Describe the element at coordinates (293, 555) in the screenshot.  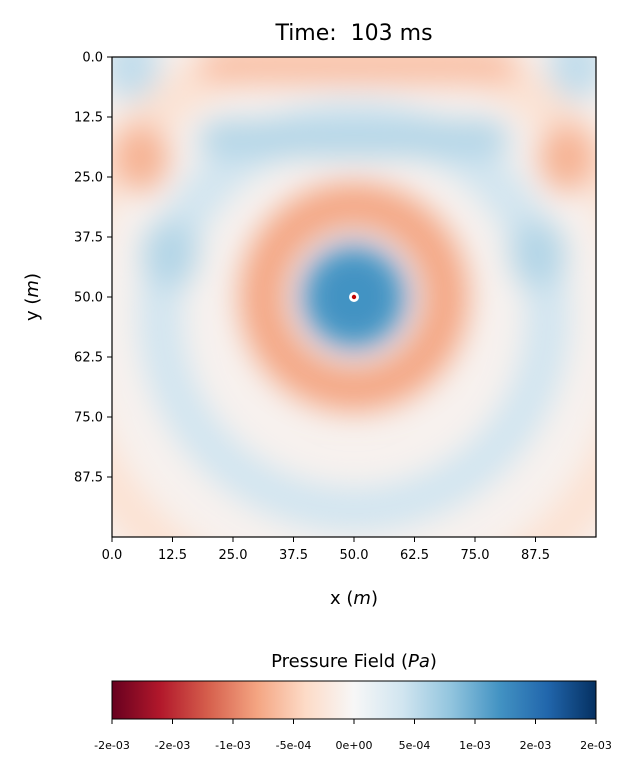
I see `x-tick-label: 37.5` at that location.